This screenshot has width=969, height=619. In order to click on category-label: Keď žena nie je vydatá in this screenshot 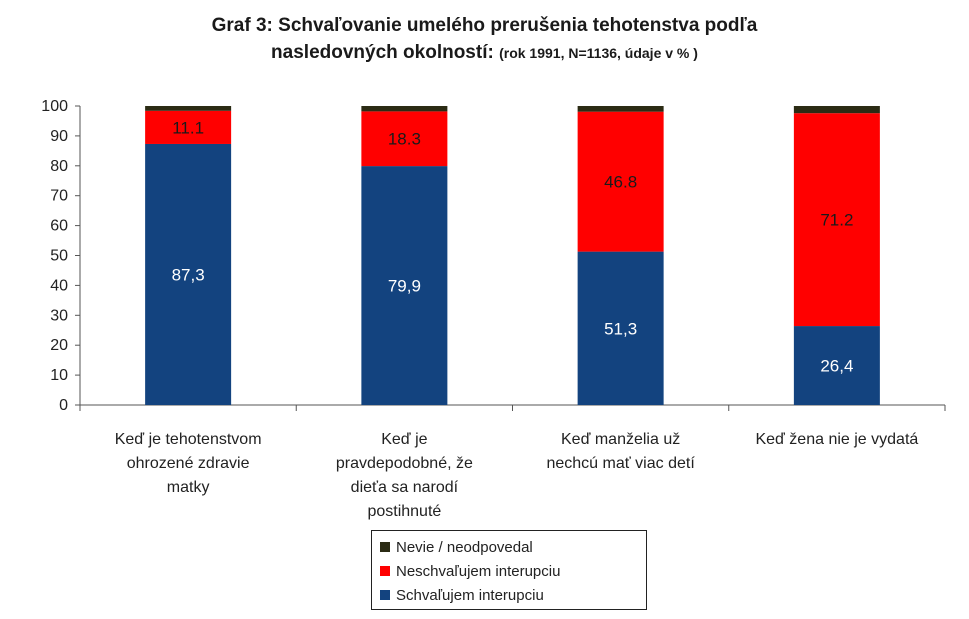, I will do `click(836, 439)`.